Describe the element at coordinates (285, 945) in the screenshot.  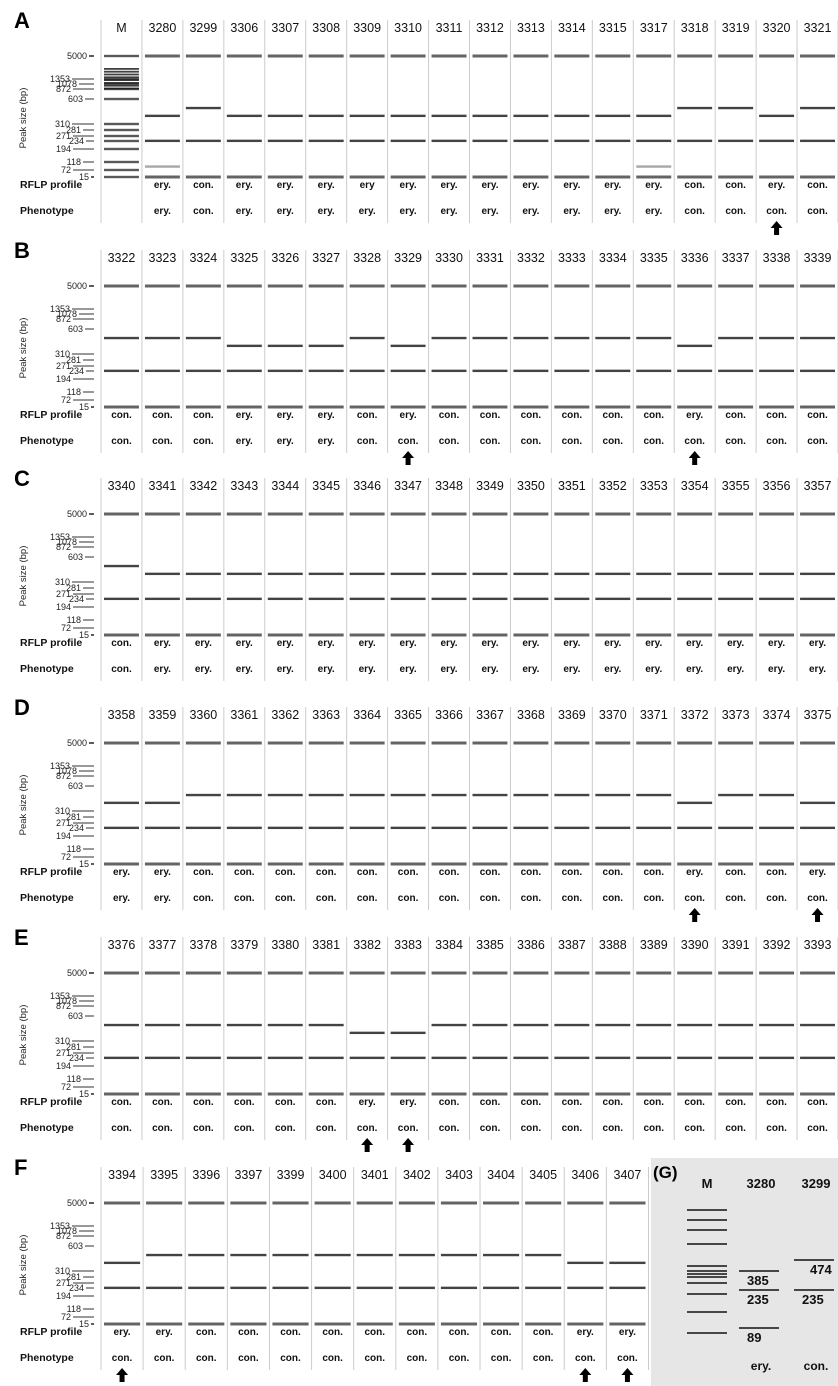
I see `lane-number: 3380` at that location.